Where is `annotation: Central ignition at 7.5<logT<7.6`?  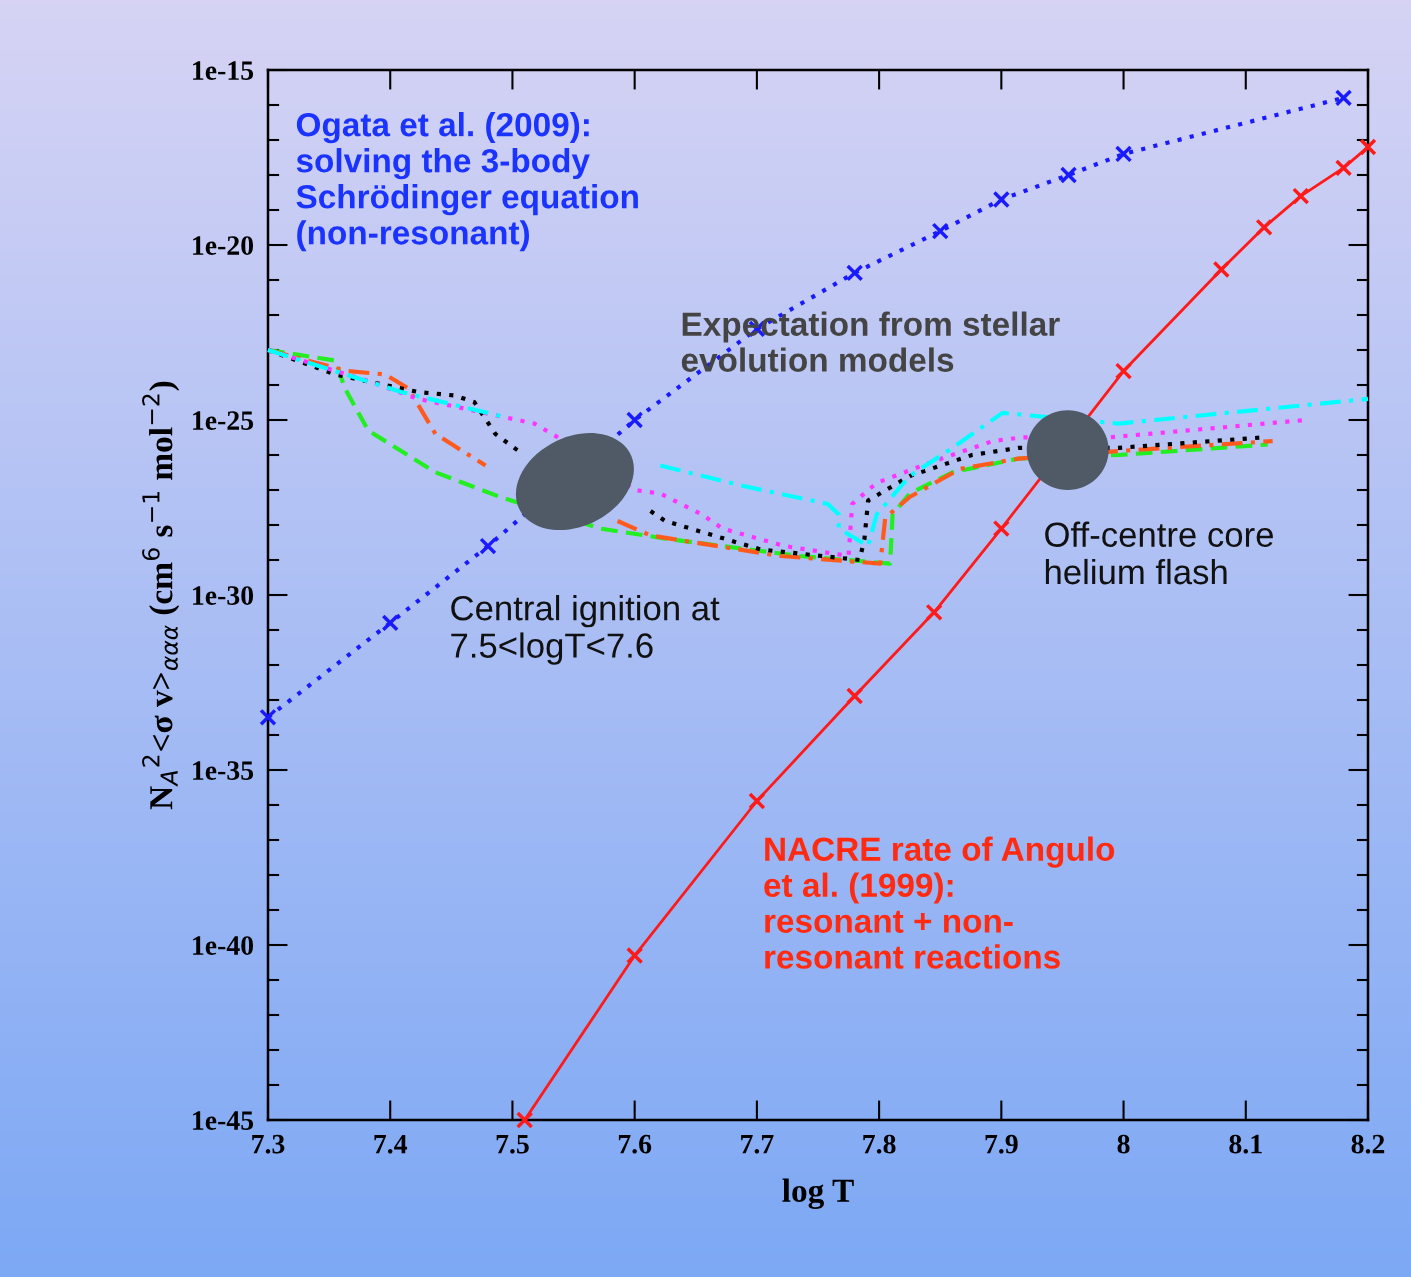 annotation: Central ignition at 7.5<logT<7.6 is located at coordinates (585, 630).